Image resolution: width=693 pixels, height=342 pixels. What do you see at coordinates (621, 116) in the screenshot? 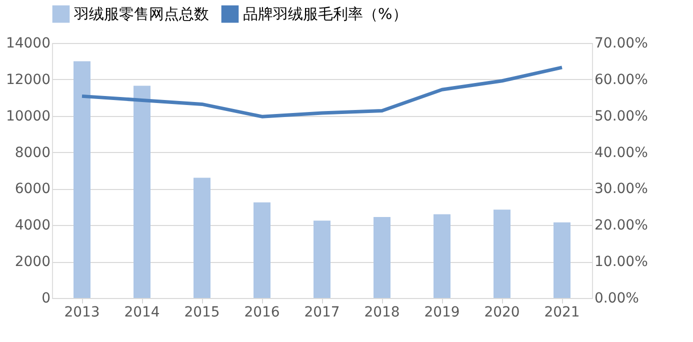
I see `y2-tick-label: 50.00%` at bounding box center [621, 116].